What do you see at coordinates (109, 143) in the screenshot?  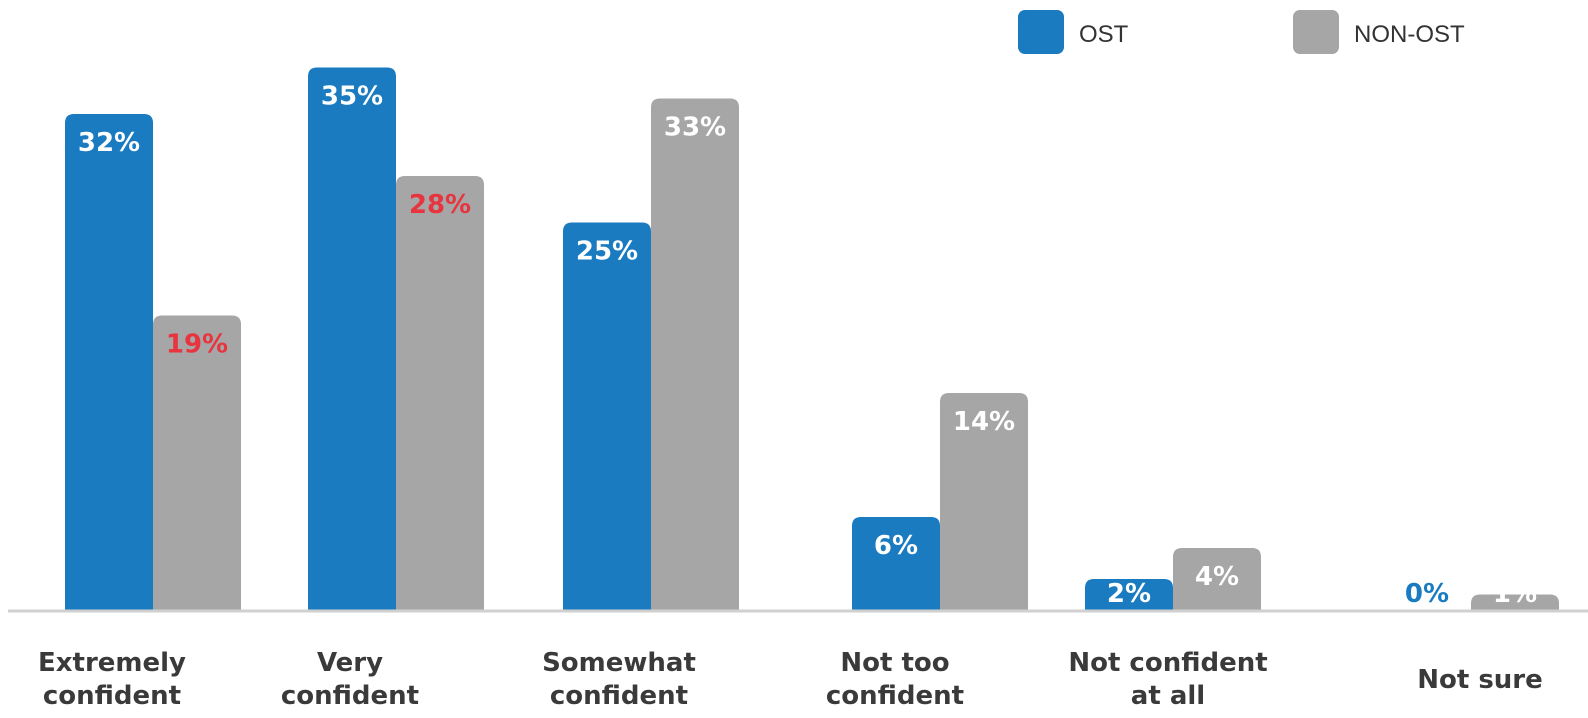 I see `value-label-ost-0: 32%` at bounding box center [109, 143].